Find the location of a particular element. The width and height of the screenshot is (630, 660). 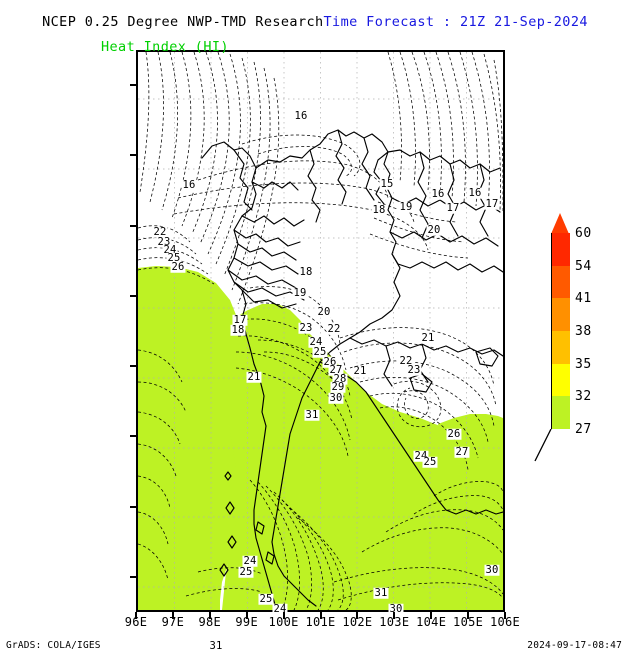

contour-label: 29 is located at coordinates (338, 386).